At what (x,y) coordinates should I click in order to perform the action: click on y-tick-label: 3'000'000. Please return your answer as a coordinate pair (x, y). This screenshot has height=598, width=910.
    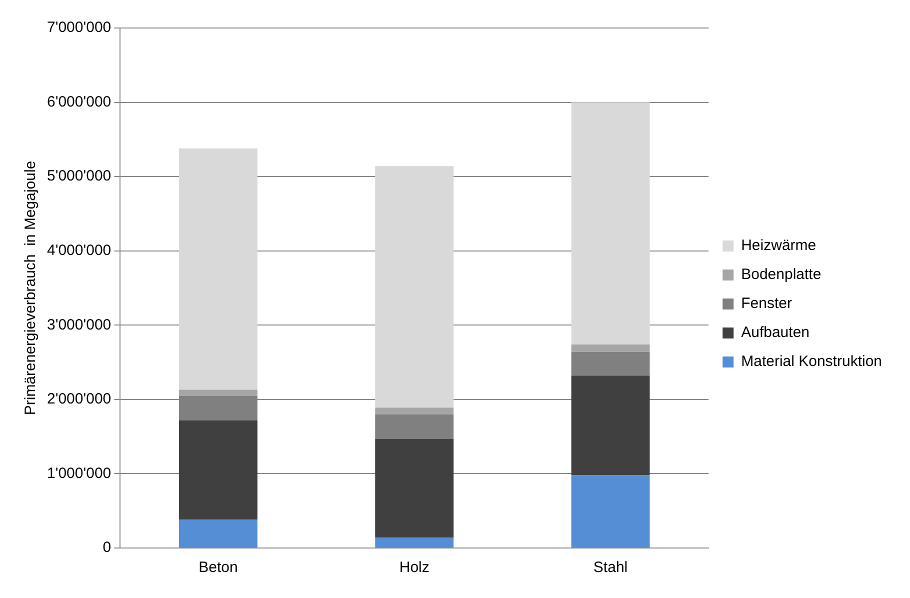
    Looking at the image, I should click on (79, 325).